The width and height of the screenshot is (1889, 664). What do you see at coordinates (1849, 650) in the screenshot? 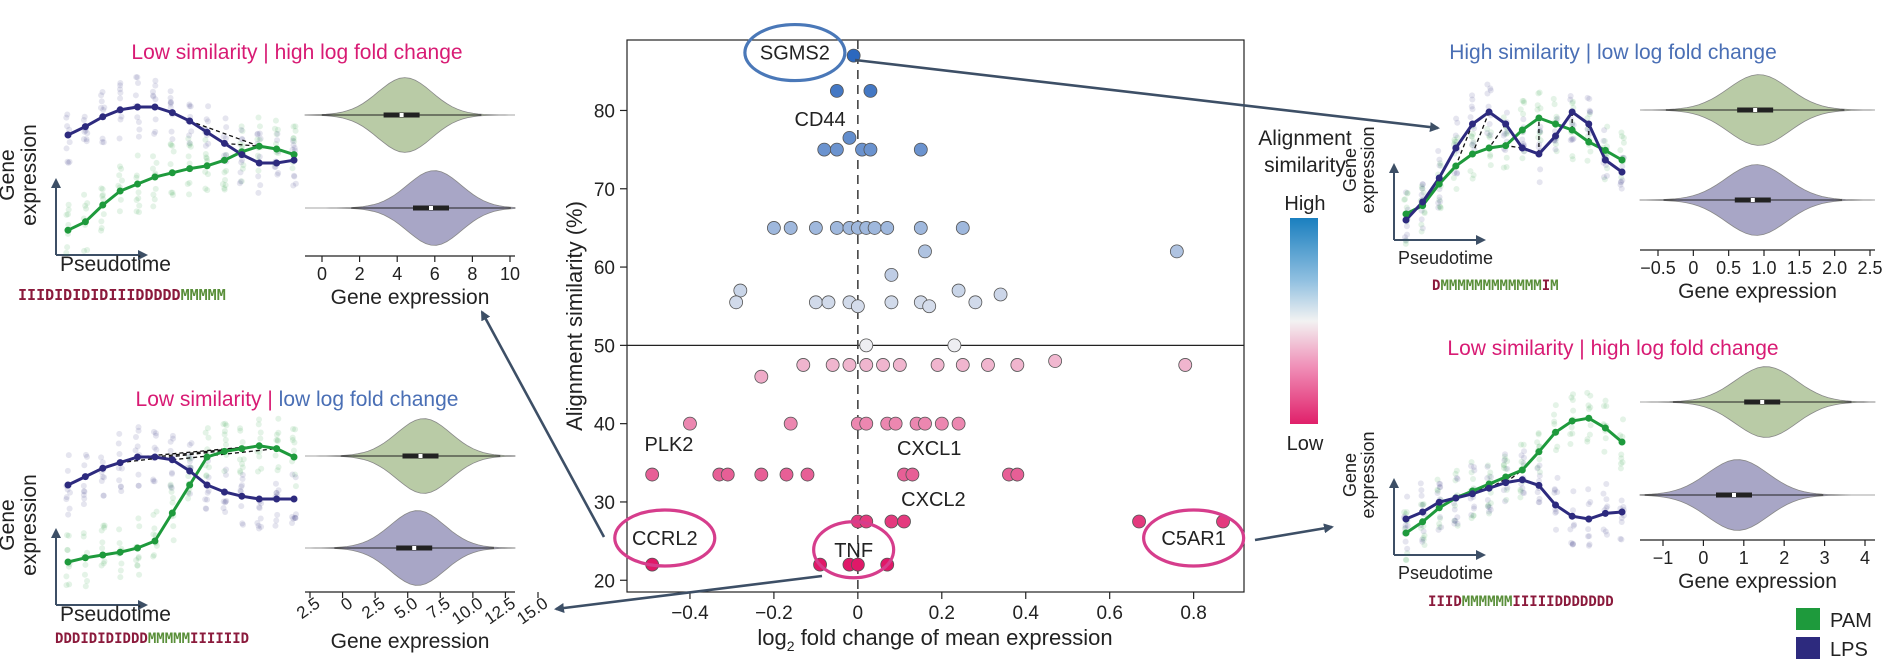
I see `legend-label-lps: LPS` at bounding box center [1849, 650].